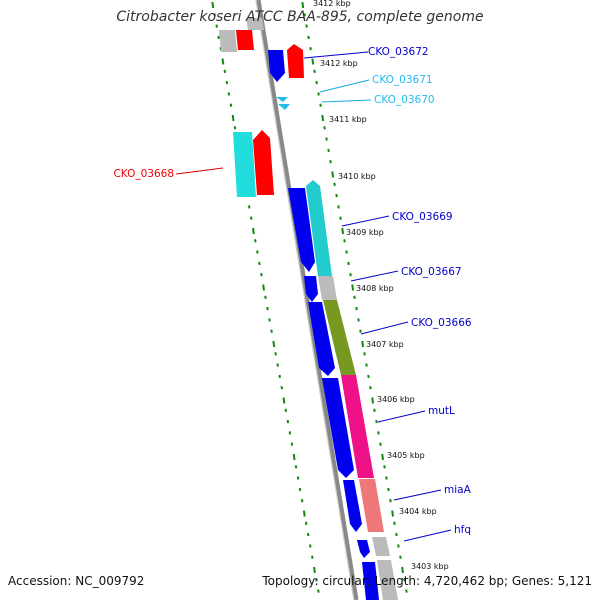 The height and width of the screenshot is (600, 600). What do you see at coordinates (352, 506) in the screenshot?
I see `feature-blue-miaa` at bounding box center [352, 506].